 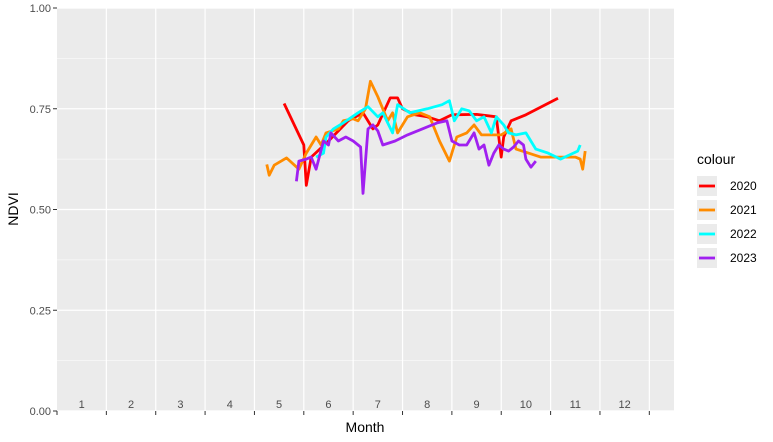 I want to click on legend-label: 2020, so click(x=743, y=186).